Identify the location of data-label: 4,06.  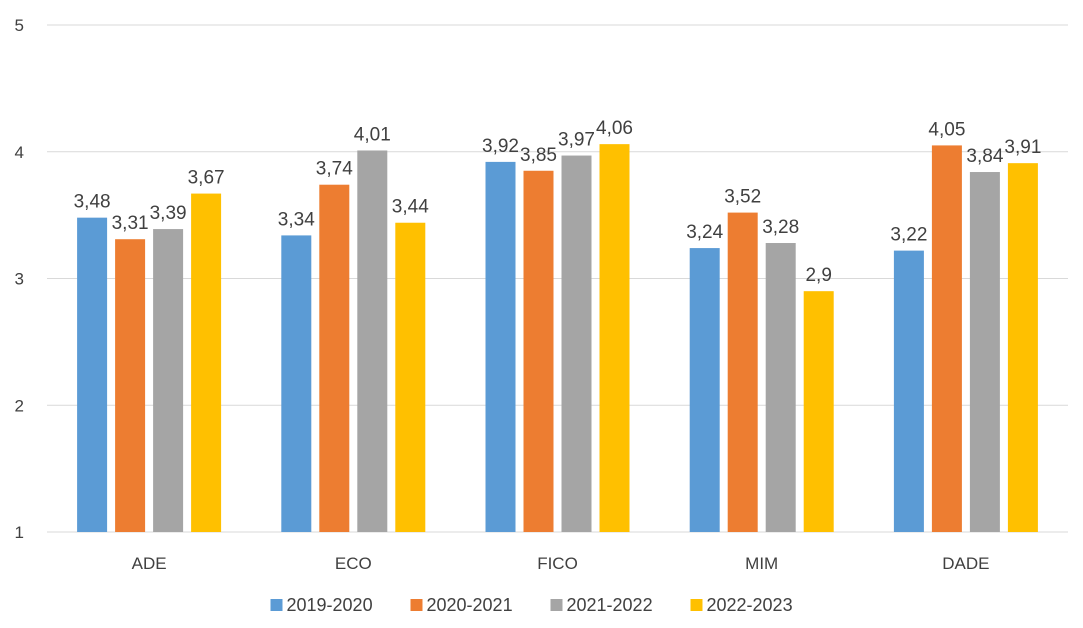
(614, 128).